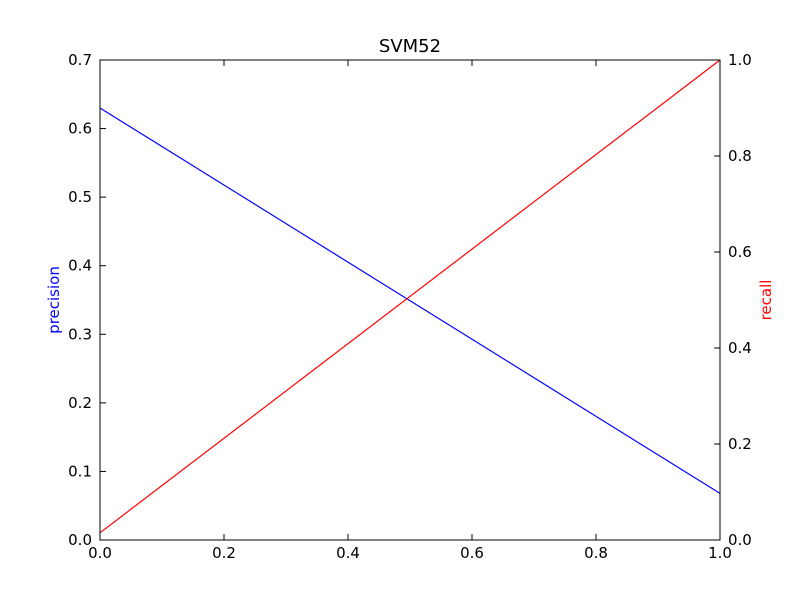 This screenshot has height=600, width=800. I want to click on y-left-tick-label: 0.0, so click(80, 540).